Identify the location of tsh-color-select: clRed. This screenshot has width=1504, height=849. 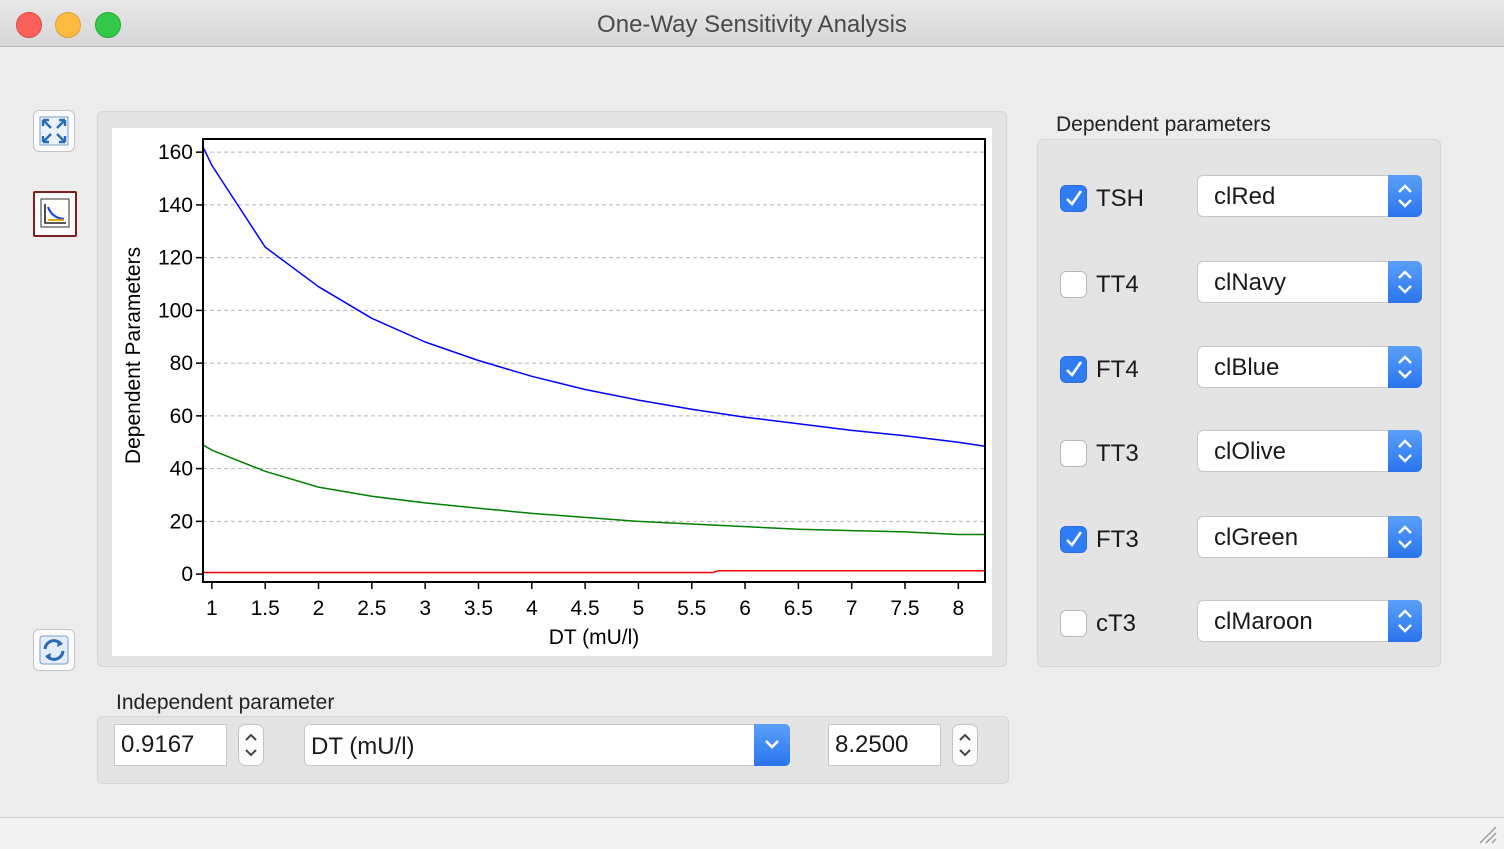
(1309, 196).